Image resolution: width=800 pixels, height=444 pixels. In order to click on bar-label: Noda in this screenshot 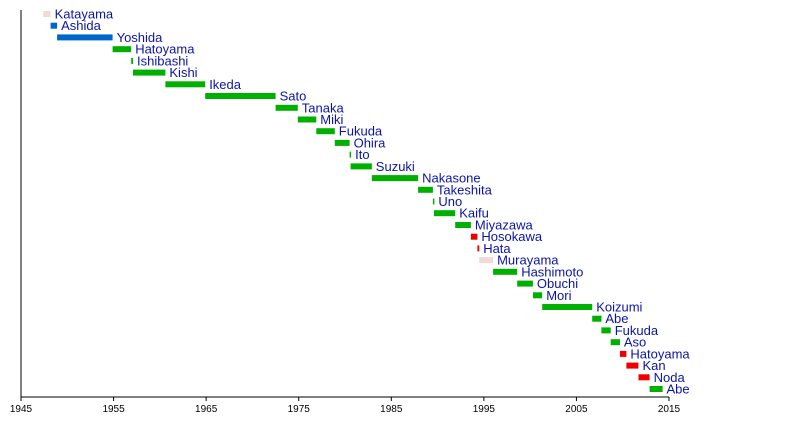, I will do `click(670, 377)`.